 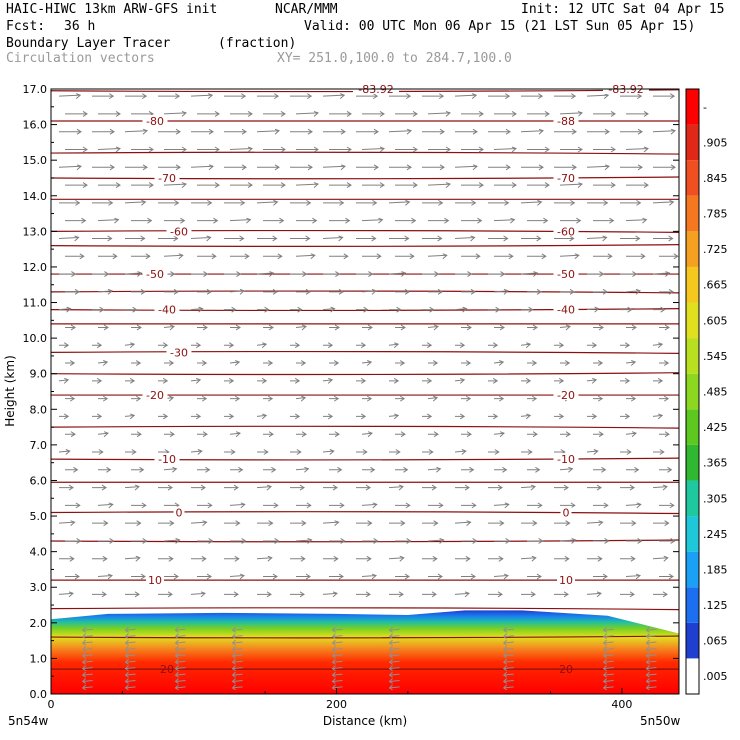 What do you see at coordinates (35, 267) in the screenshot?
I see `y-tick-label: 12.0` at bounding box center [35, 267].